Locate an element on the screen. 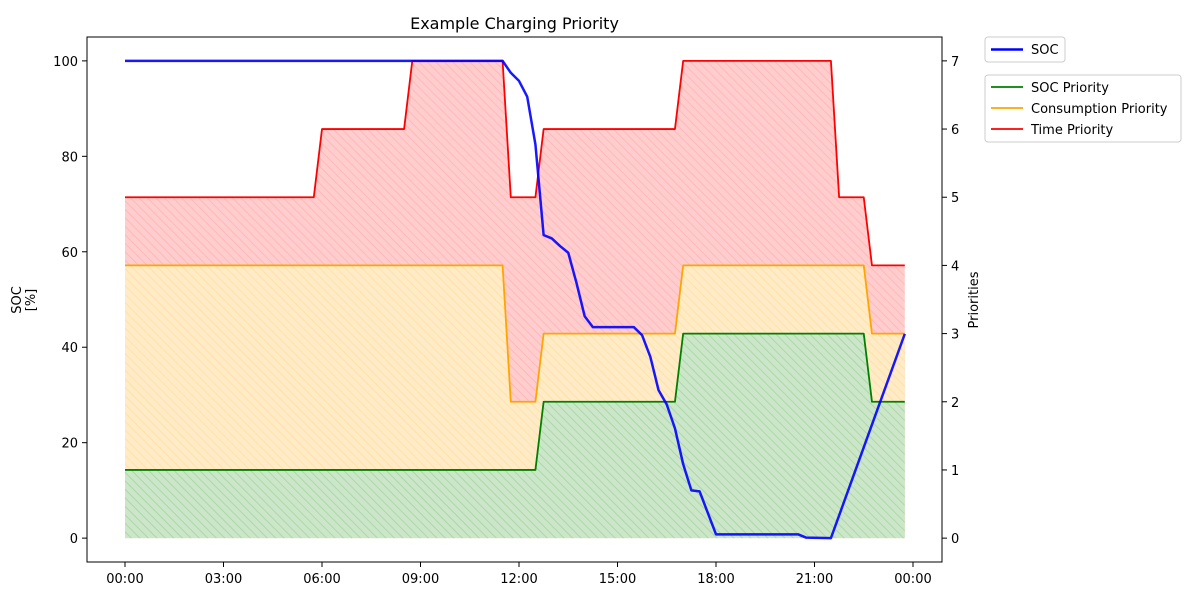  y-axis-title: SOC[%] is located at coordinates (24, 300).